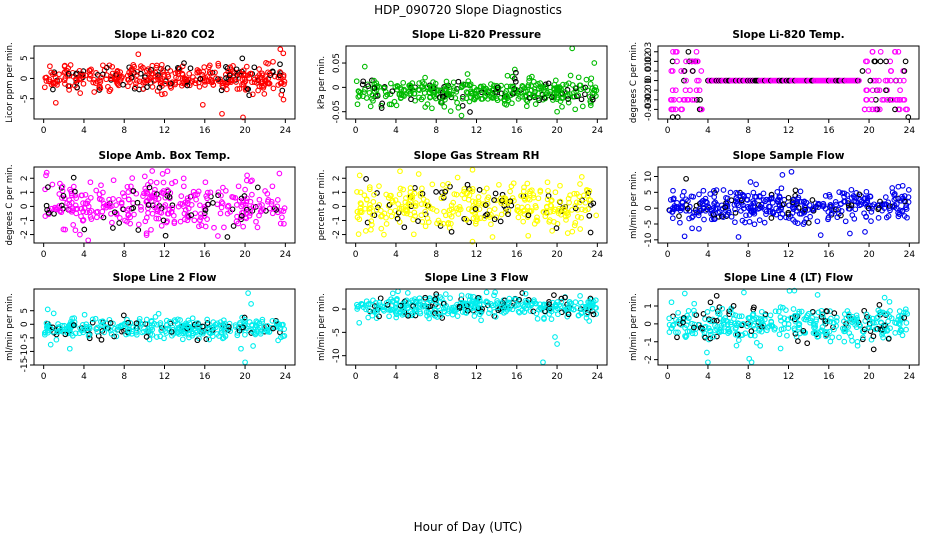 The height and width of the screenshot is (540, 936). What do you see at coordinates (748, 377) in the screenshot?
I see `x-tick-label: 8` at bounding box center [748, 377].